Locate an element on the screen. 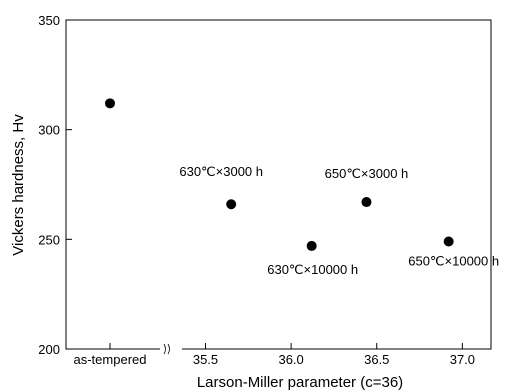 This screenshot has width=520, height=392. x-tick-label: 37.0 is located at coordinates (462, 359).